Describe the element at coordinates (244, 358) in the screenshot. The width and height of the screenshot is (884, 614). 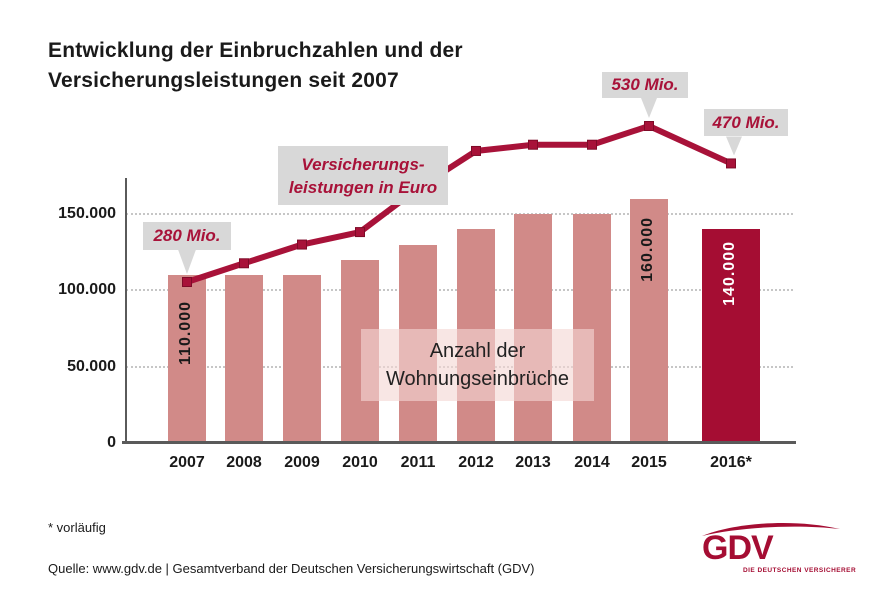
I see `bar-2008` at that location.